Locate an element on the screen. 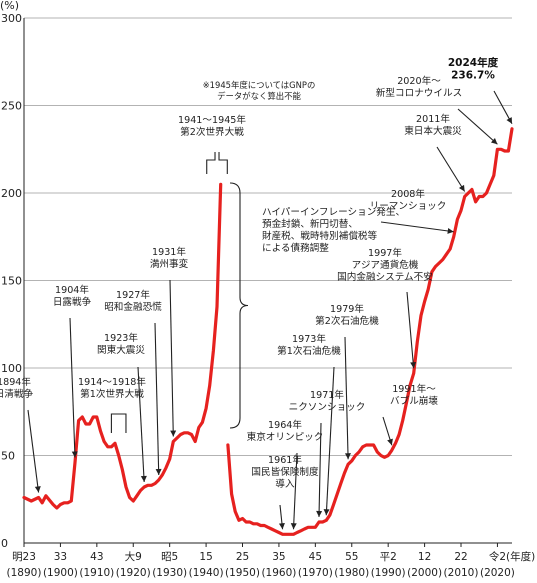 The image size is (537, 583). annotation-text: 第1次世界大戦 is located at coordinates (112, 394).